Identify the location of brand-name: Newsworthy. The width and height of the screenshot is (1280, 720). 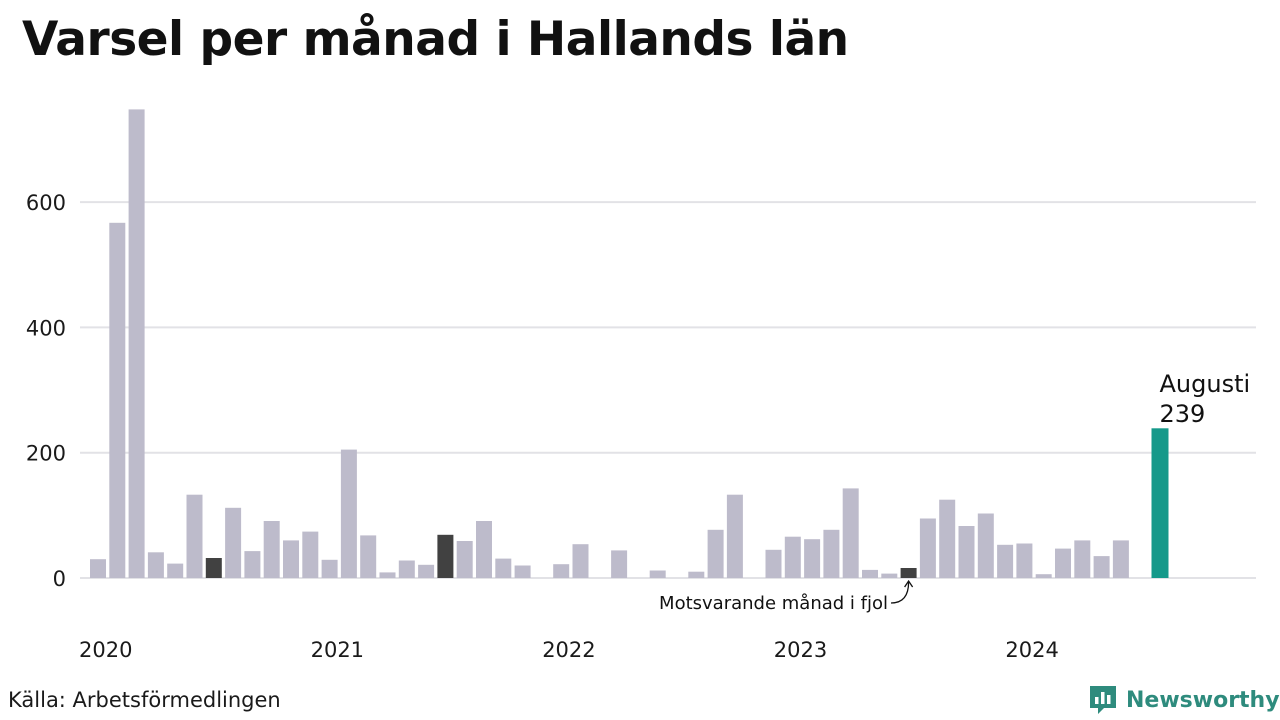
(1203, 700).